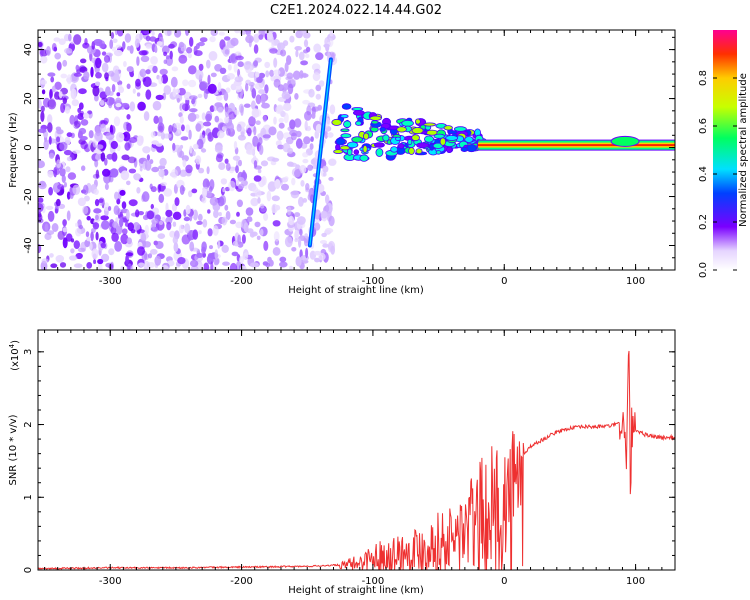 The width and height of the screenshot is (750, 600). I want to click on x-tick-label: 0, so click(504, 281).